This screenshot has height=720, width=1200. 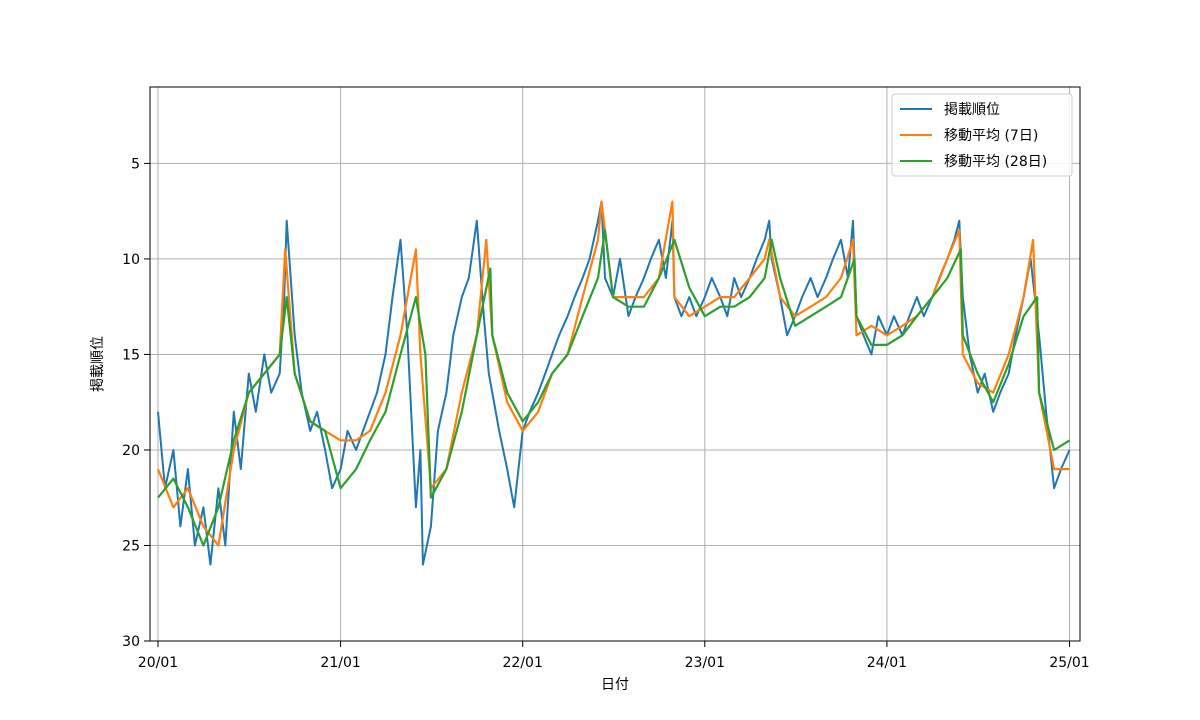 What do you see at coordinates (98, 364) in the screenshot?
I see `y-axis-label: 掲載順位` at bounding box center [98, 364].